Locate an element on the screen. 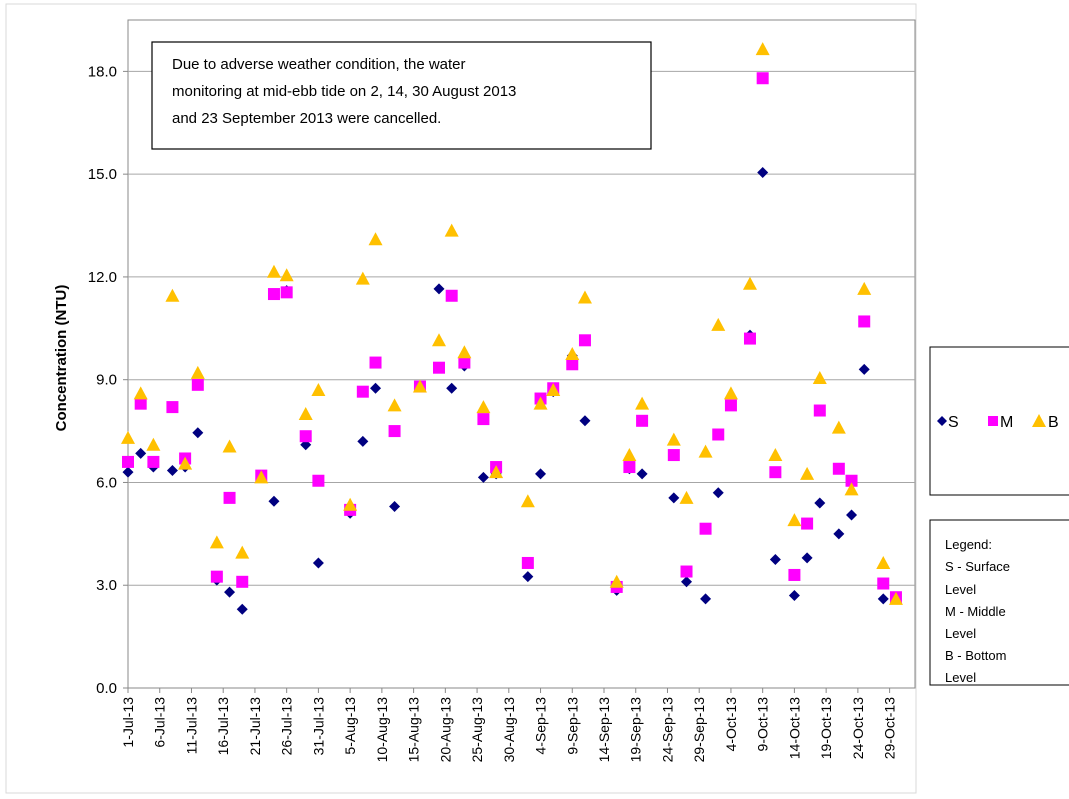 The image size is (1069, 799). x-tick-label: 30-Aug-13 is located at coordinates (509, 730).